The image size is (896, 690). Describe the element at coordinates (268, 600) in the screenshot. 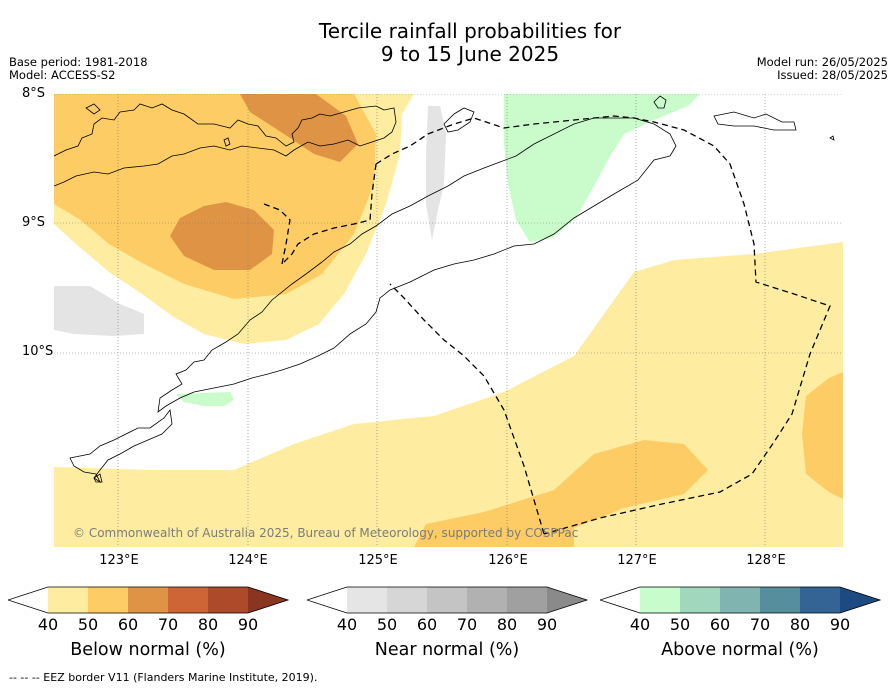

I see `below-colorbar-over-triangle` at that location.